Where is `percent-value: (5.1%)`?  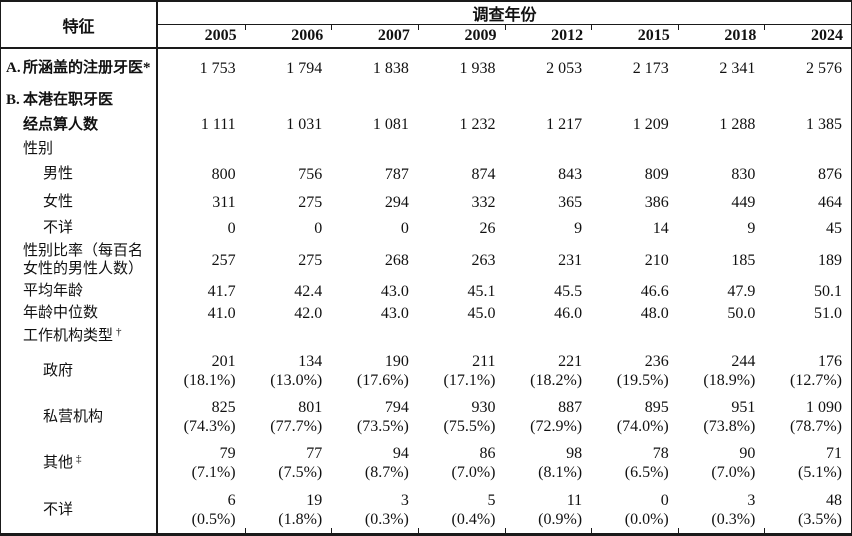 percent-value: (5.1%) is located at coordinates (820, 472).